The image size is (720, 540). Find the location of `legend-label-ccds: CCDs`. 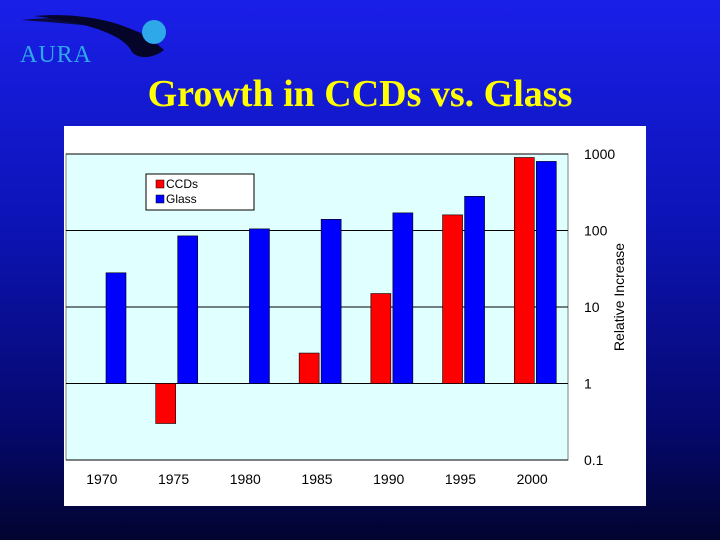

legend-label-ccds: CCDs is located at coordinates (182, 184).